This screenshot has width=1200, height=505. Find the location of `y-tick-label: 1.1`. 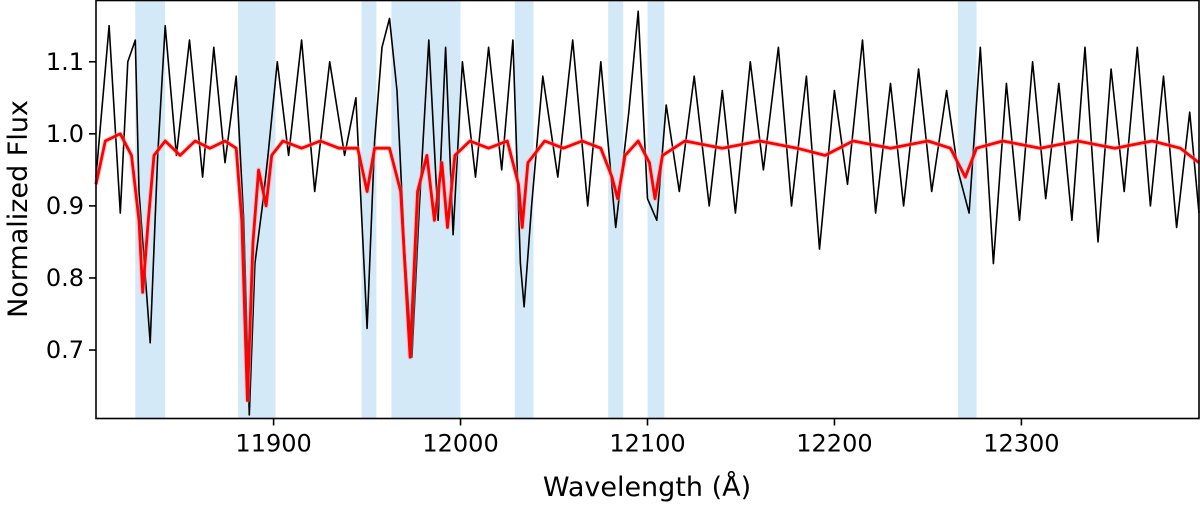

y-tick-label: 1.1 is located at coordinates (65, 62).